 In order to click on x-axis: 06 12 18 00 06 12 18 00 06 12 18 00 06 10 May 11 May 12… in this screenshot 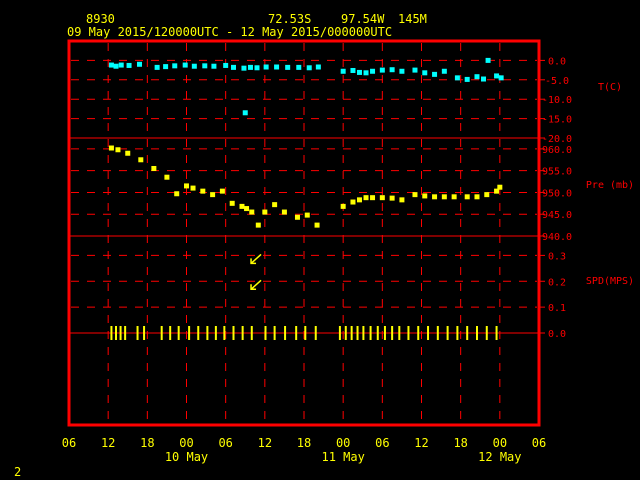, I will do `click(304, 450)`.